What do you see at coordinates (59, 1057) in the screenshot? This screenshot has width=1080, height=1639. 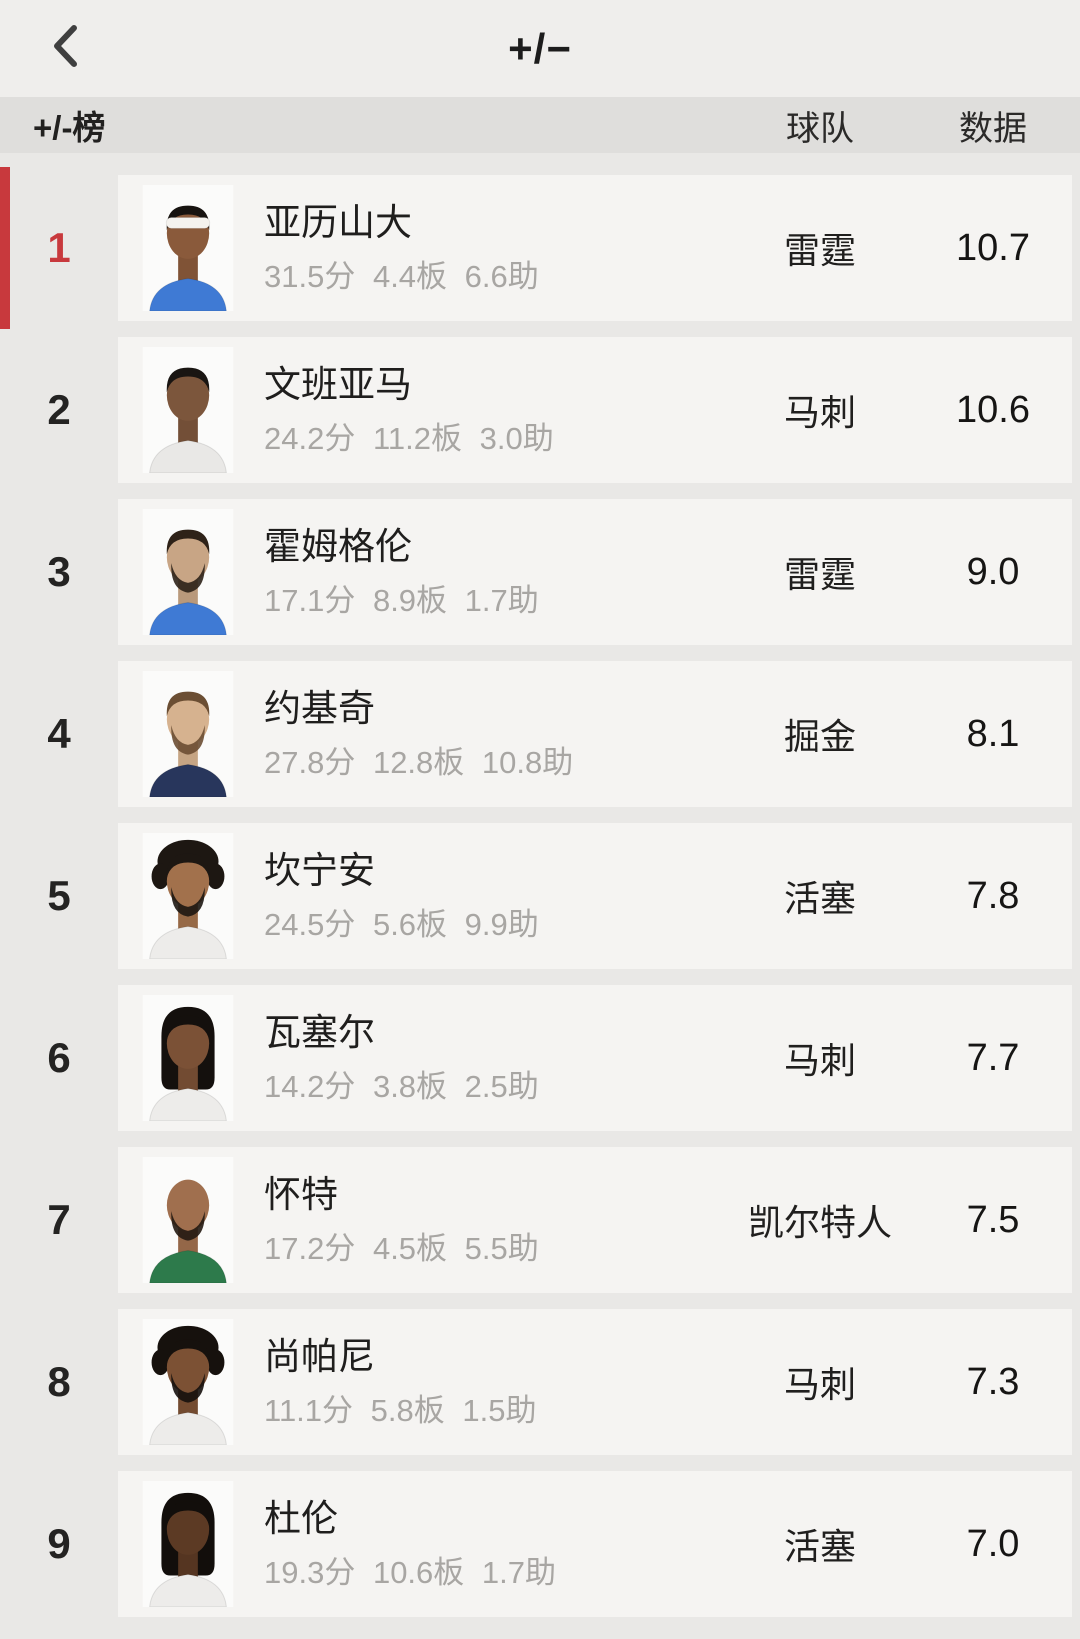 I see `rank-number: 6` at bounding box center [59, 1057].